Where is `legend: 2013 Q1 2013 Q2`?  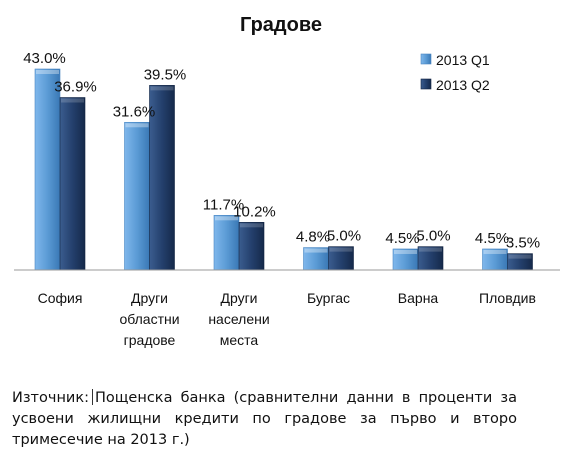 legend: 2013 Q1 2013 Q2 is located at coordinates (455, 72).